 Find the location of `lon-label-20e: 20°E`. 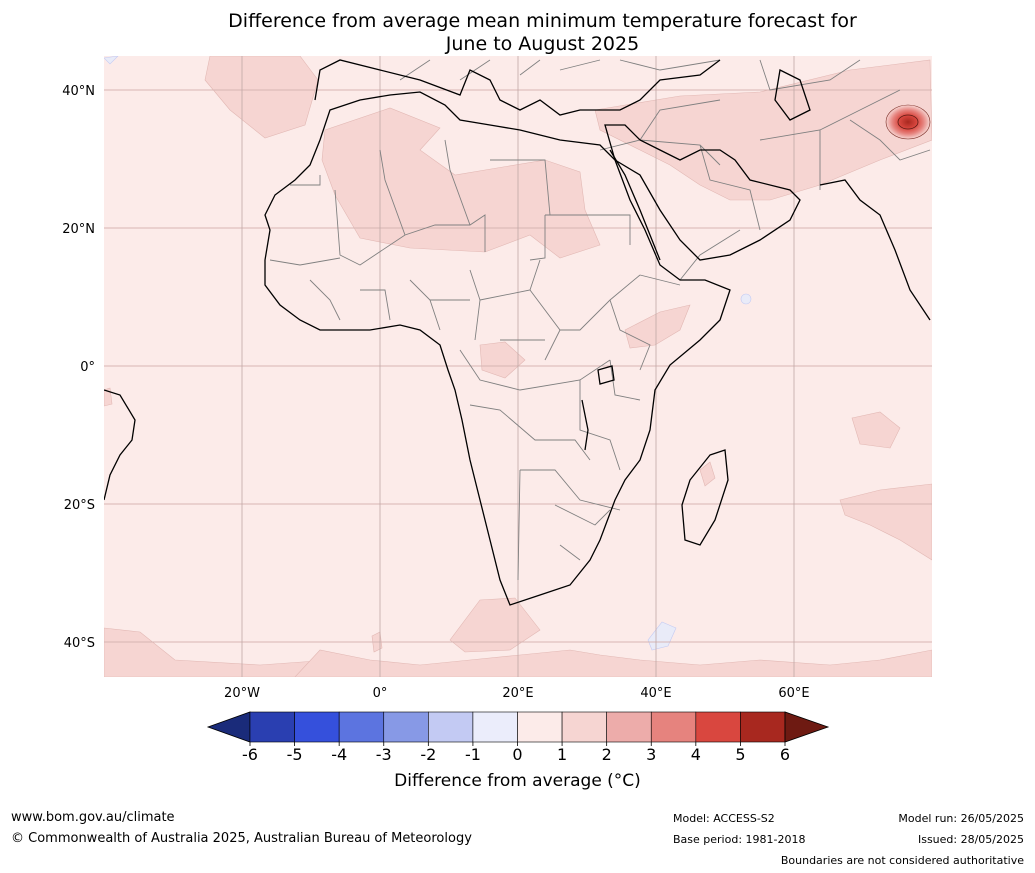

lon-label-20e: 20°E is located at coordinates (517, 693).